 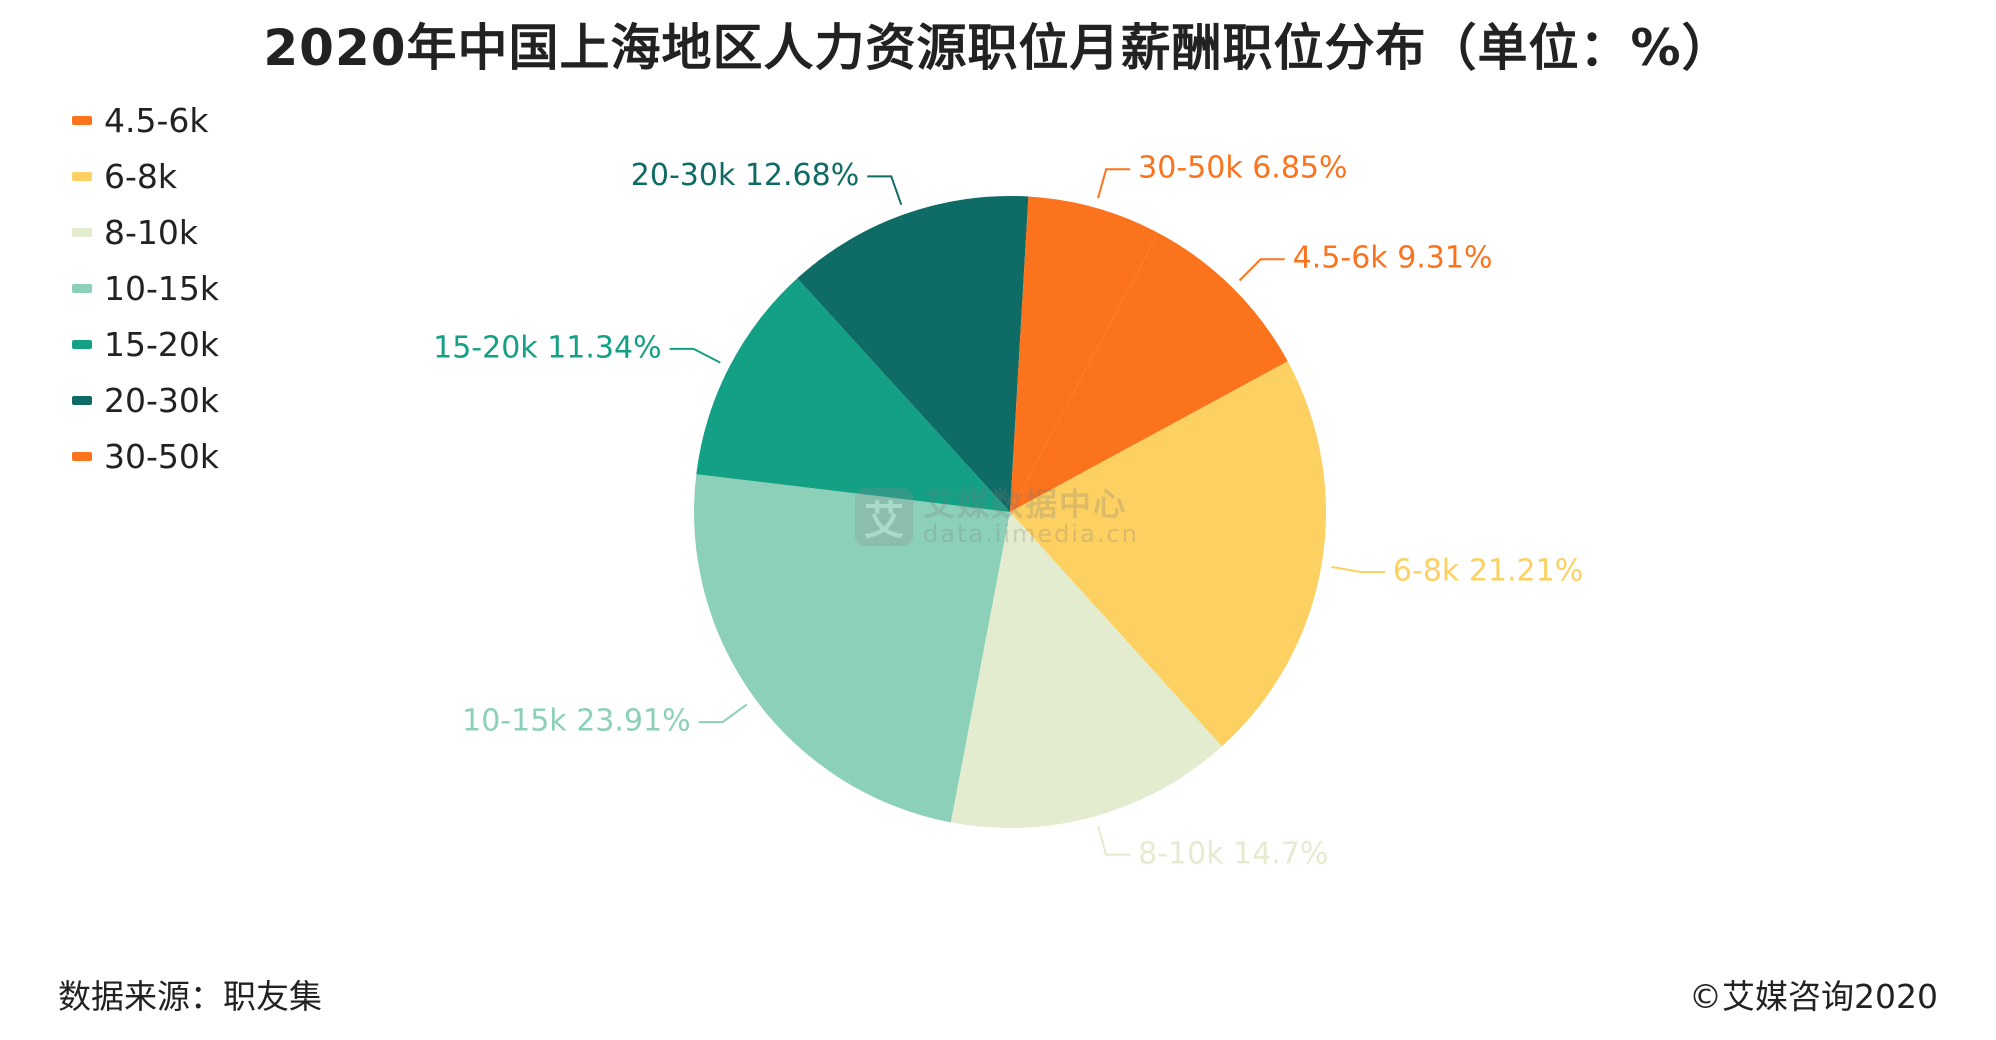 I want to click on data-source: 数据来源：职友集, so click(x=190, y=996).